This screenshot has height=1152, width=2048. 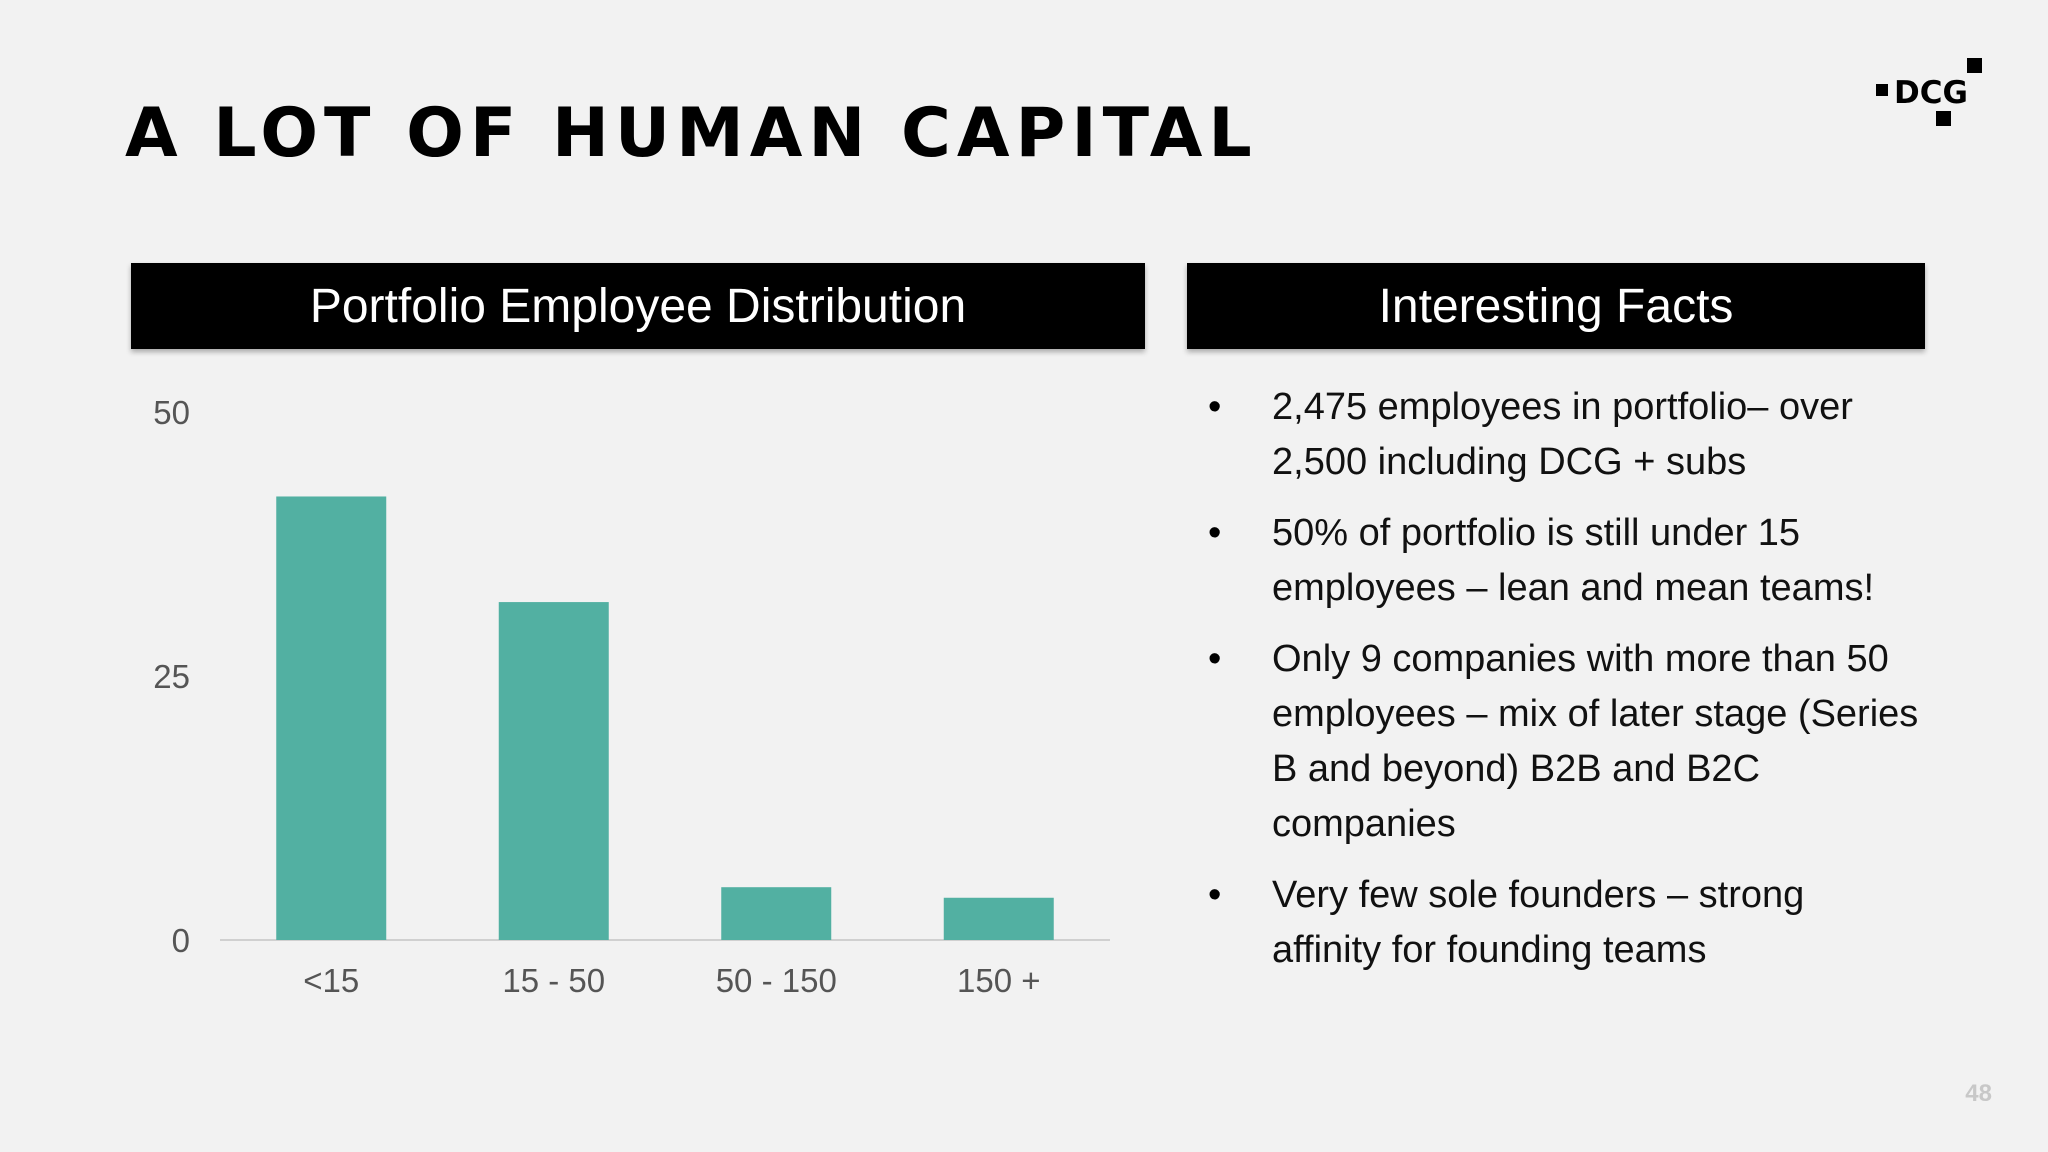 I want to click on slide-title: A LOT OF HUMAN CAPITAL, so click(x=691, y=133).